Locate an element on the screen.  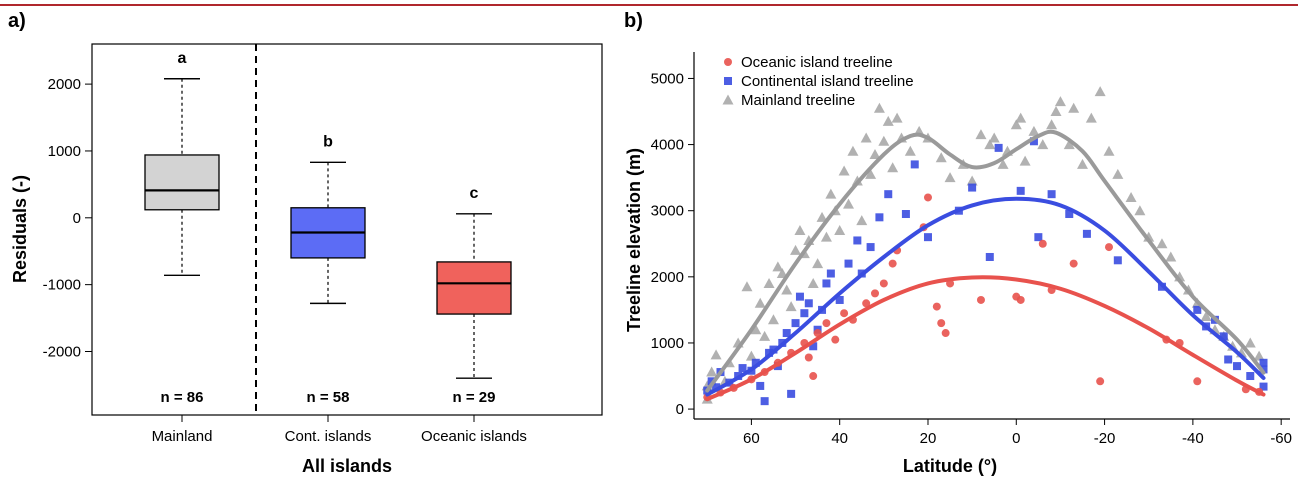
x-tick-label: -40 is located at coordinates (1193, 438).